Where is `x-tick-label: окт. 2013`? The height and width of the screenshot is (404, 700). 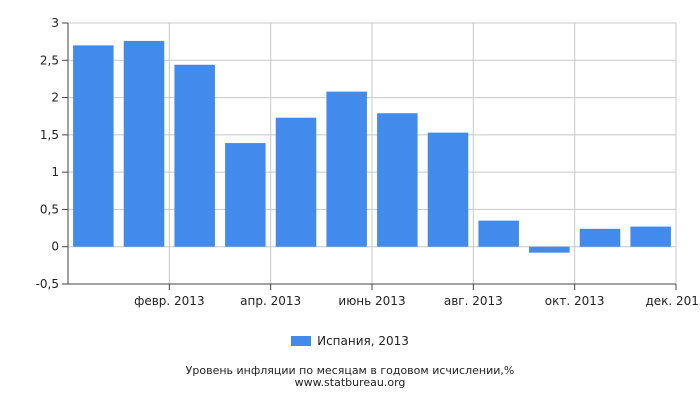 x-tick-label: окт. 2013 is located at coordinates (575, 301).